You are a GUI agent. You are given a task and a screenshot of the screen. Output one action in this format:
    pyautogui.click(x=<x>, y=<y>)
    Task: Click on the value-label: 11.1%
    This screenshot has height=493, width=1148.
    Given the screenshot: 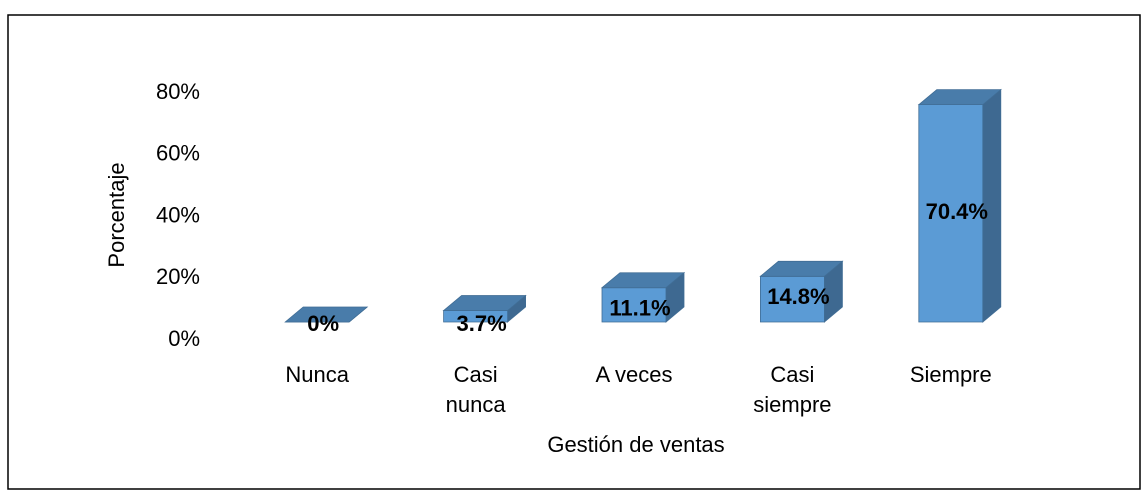 What is the action you would take?
    pyautogui.click(x=639, y=308)
    